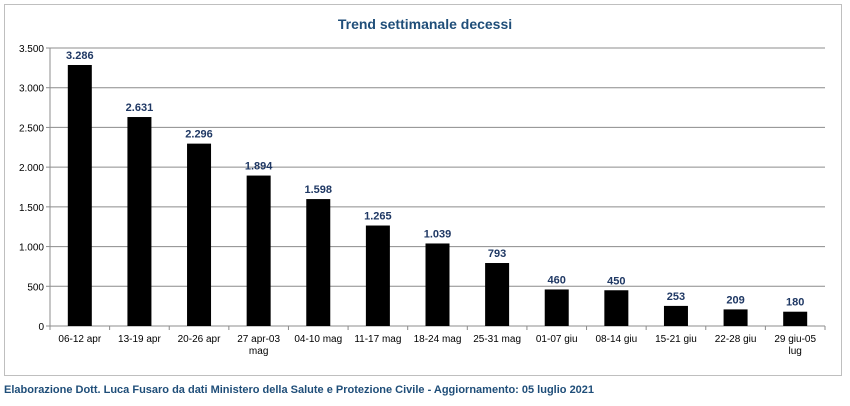 This screenshot has width=850, height=406. Describe the element at coordinates (31, 89) in the screenshot. I see `y-tick-label: 3.000` at that location.